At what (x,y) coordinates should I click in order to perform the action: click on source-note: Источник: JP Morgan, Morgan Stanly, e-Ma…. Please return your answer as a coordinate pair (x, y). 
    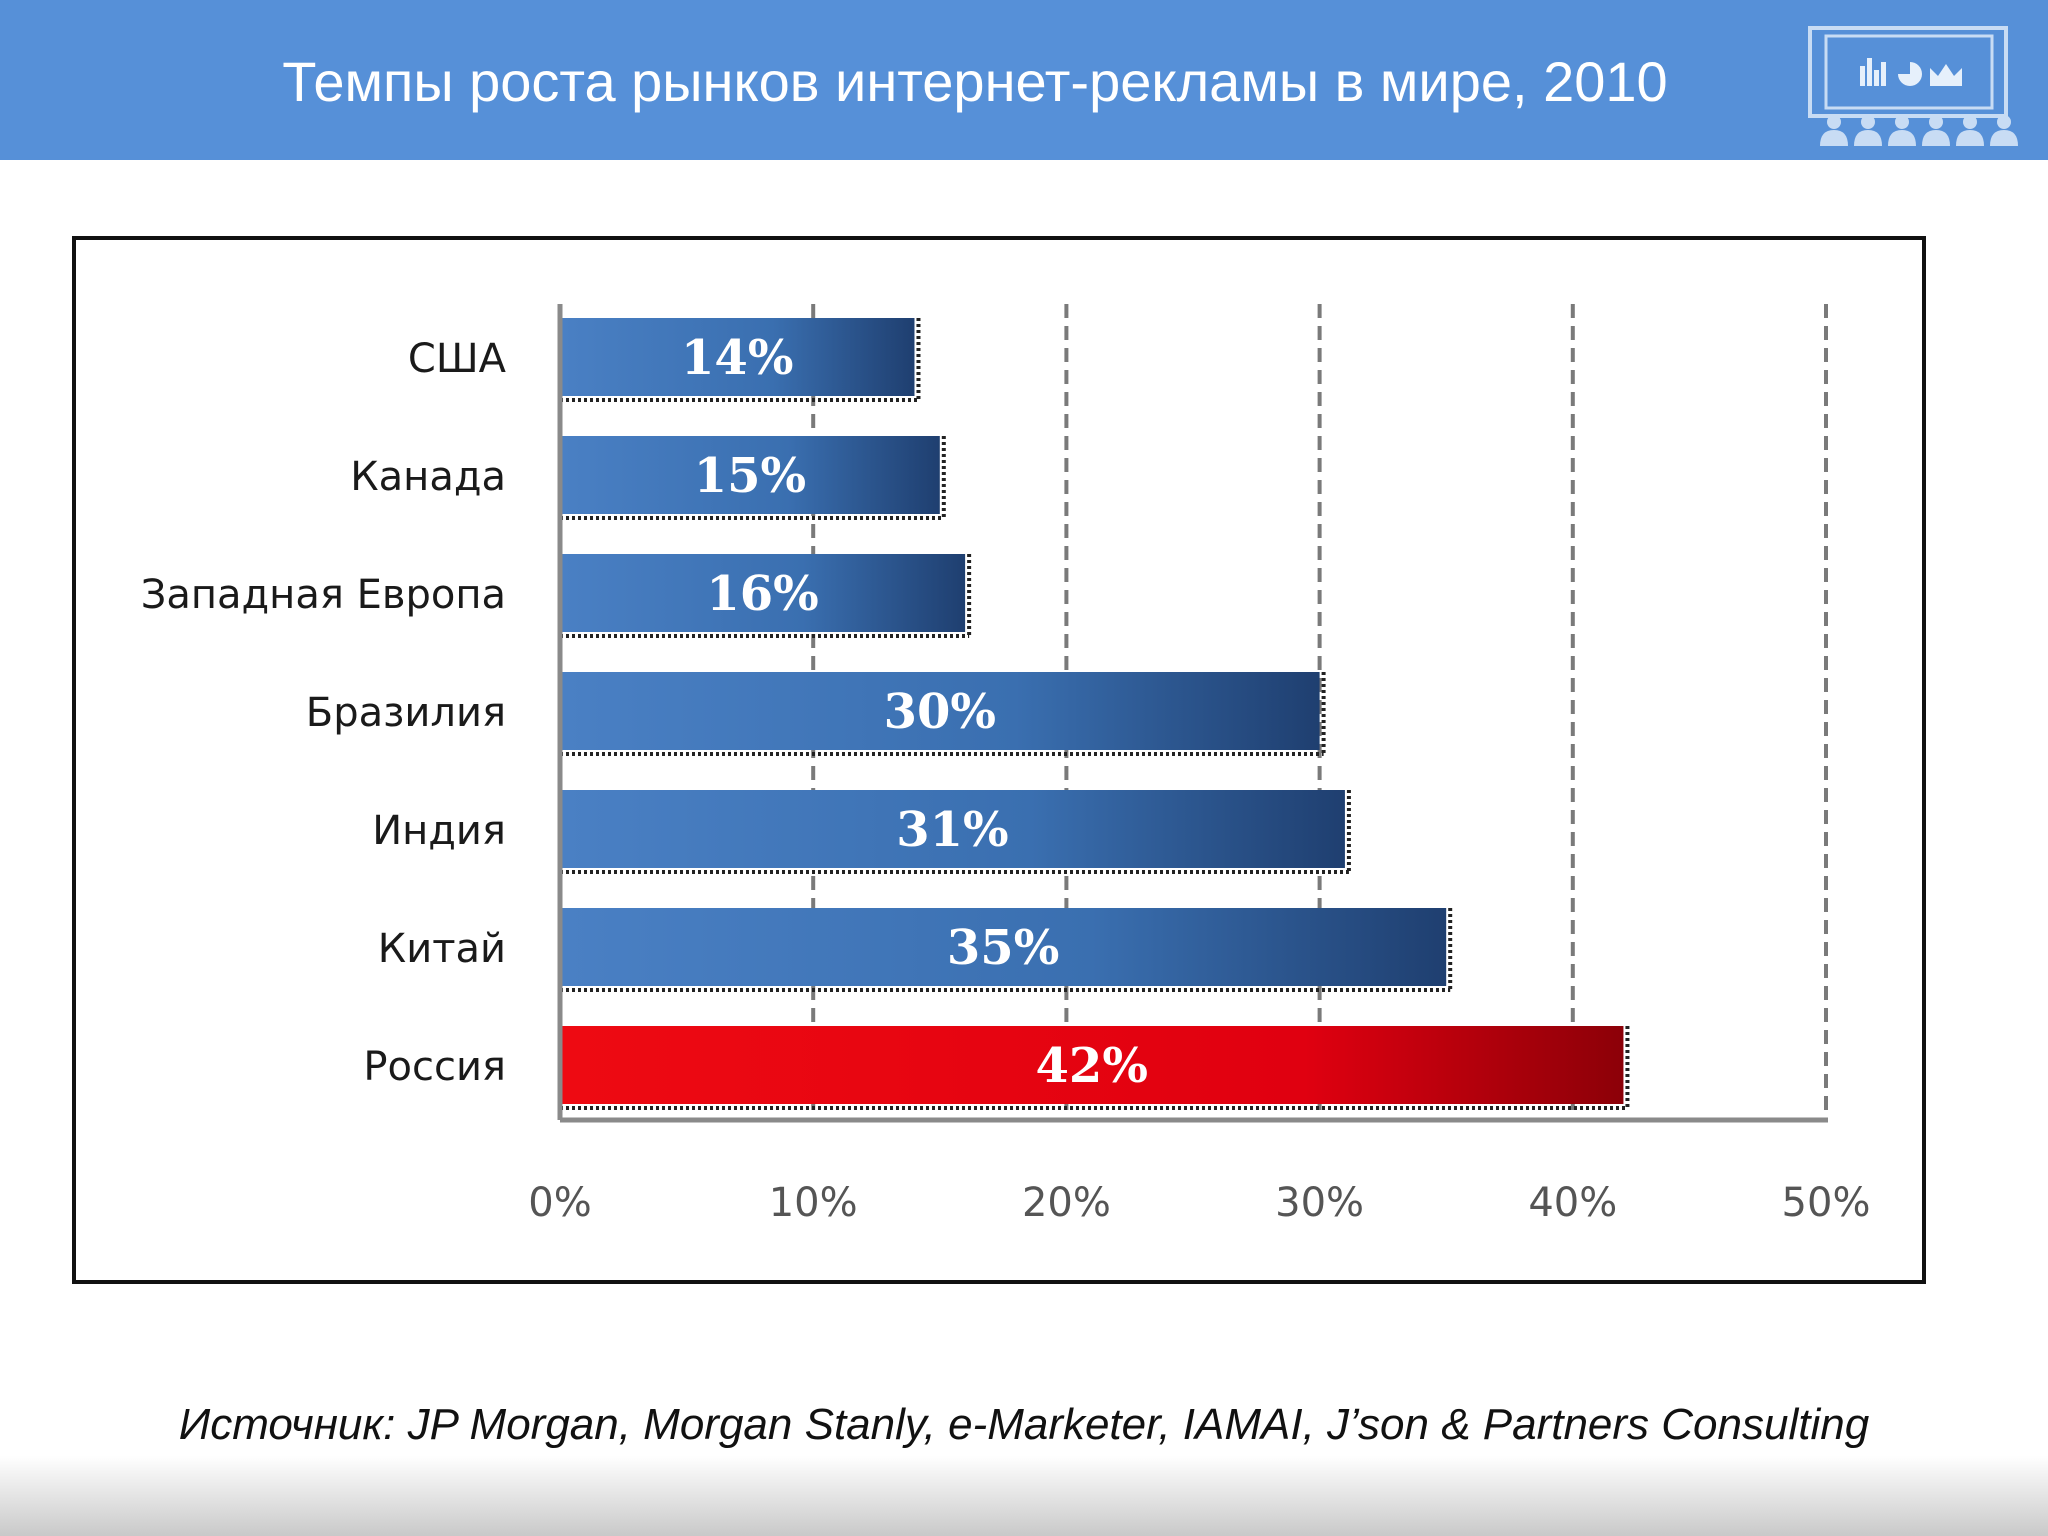
    Looking at the image, I should click on (1024, 1424).